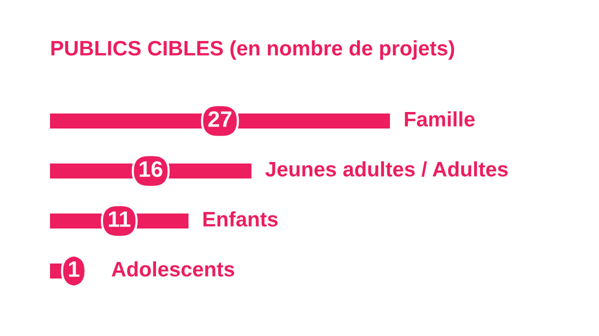 The height and width of the screenshot is (336, 599). Describe the element at coordinates (119, 219) in the screenshot. I see `data-label: 11` at that location.